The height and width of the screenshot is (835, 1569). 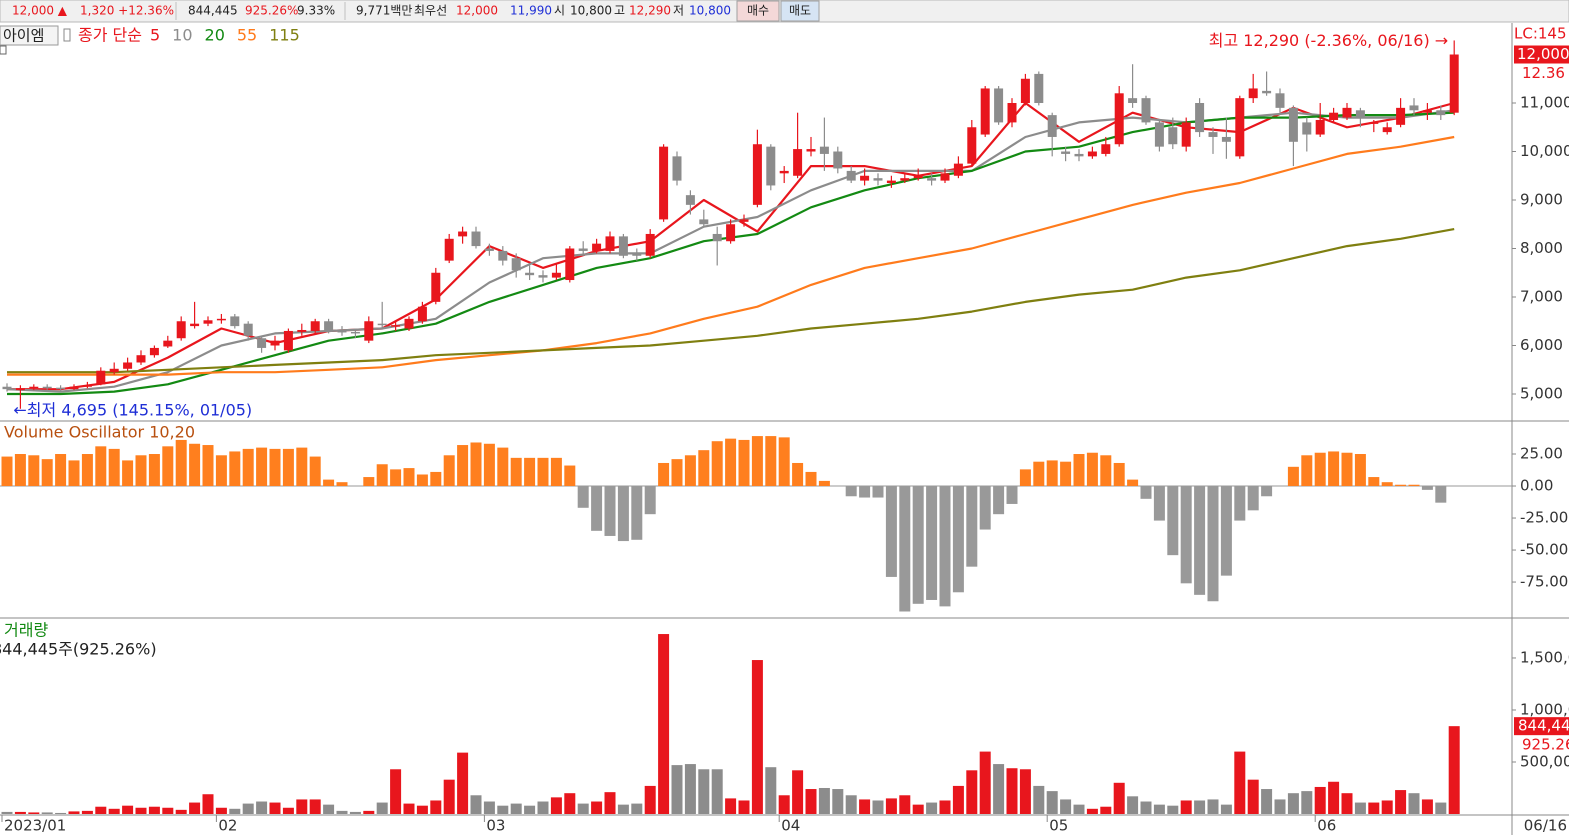 What do you see at coordinates (1544, 151) in the screenshot?
I see `y-tick-label: 10,000` at bounding box center [1544, 151].